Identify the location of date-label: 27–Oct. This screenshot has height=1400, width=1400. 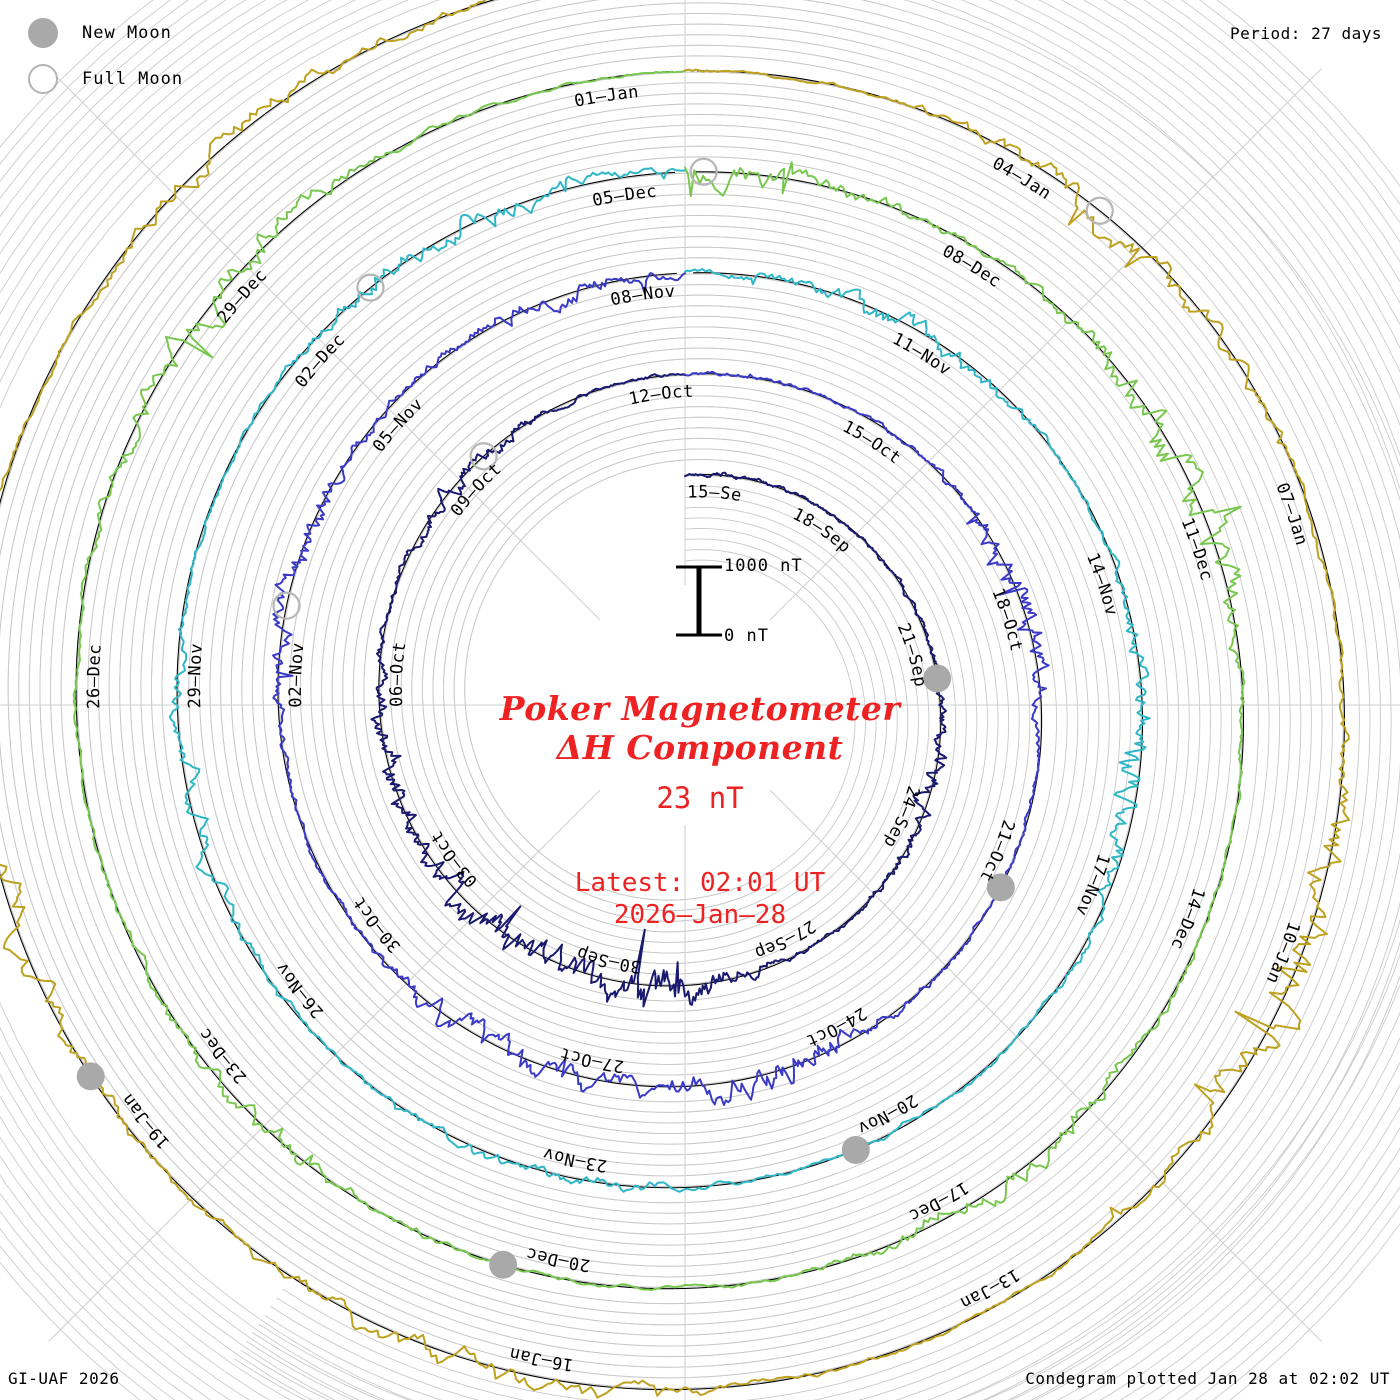
(591, 1059).